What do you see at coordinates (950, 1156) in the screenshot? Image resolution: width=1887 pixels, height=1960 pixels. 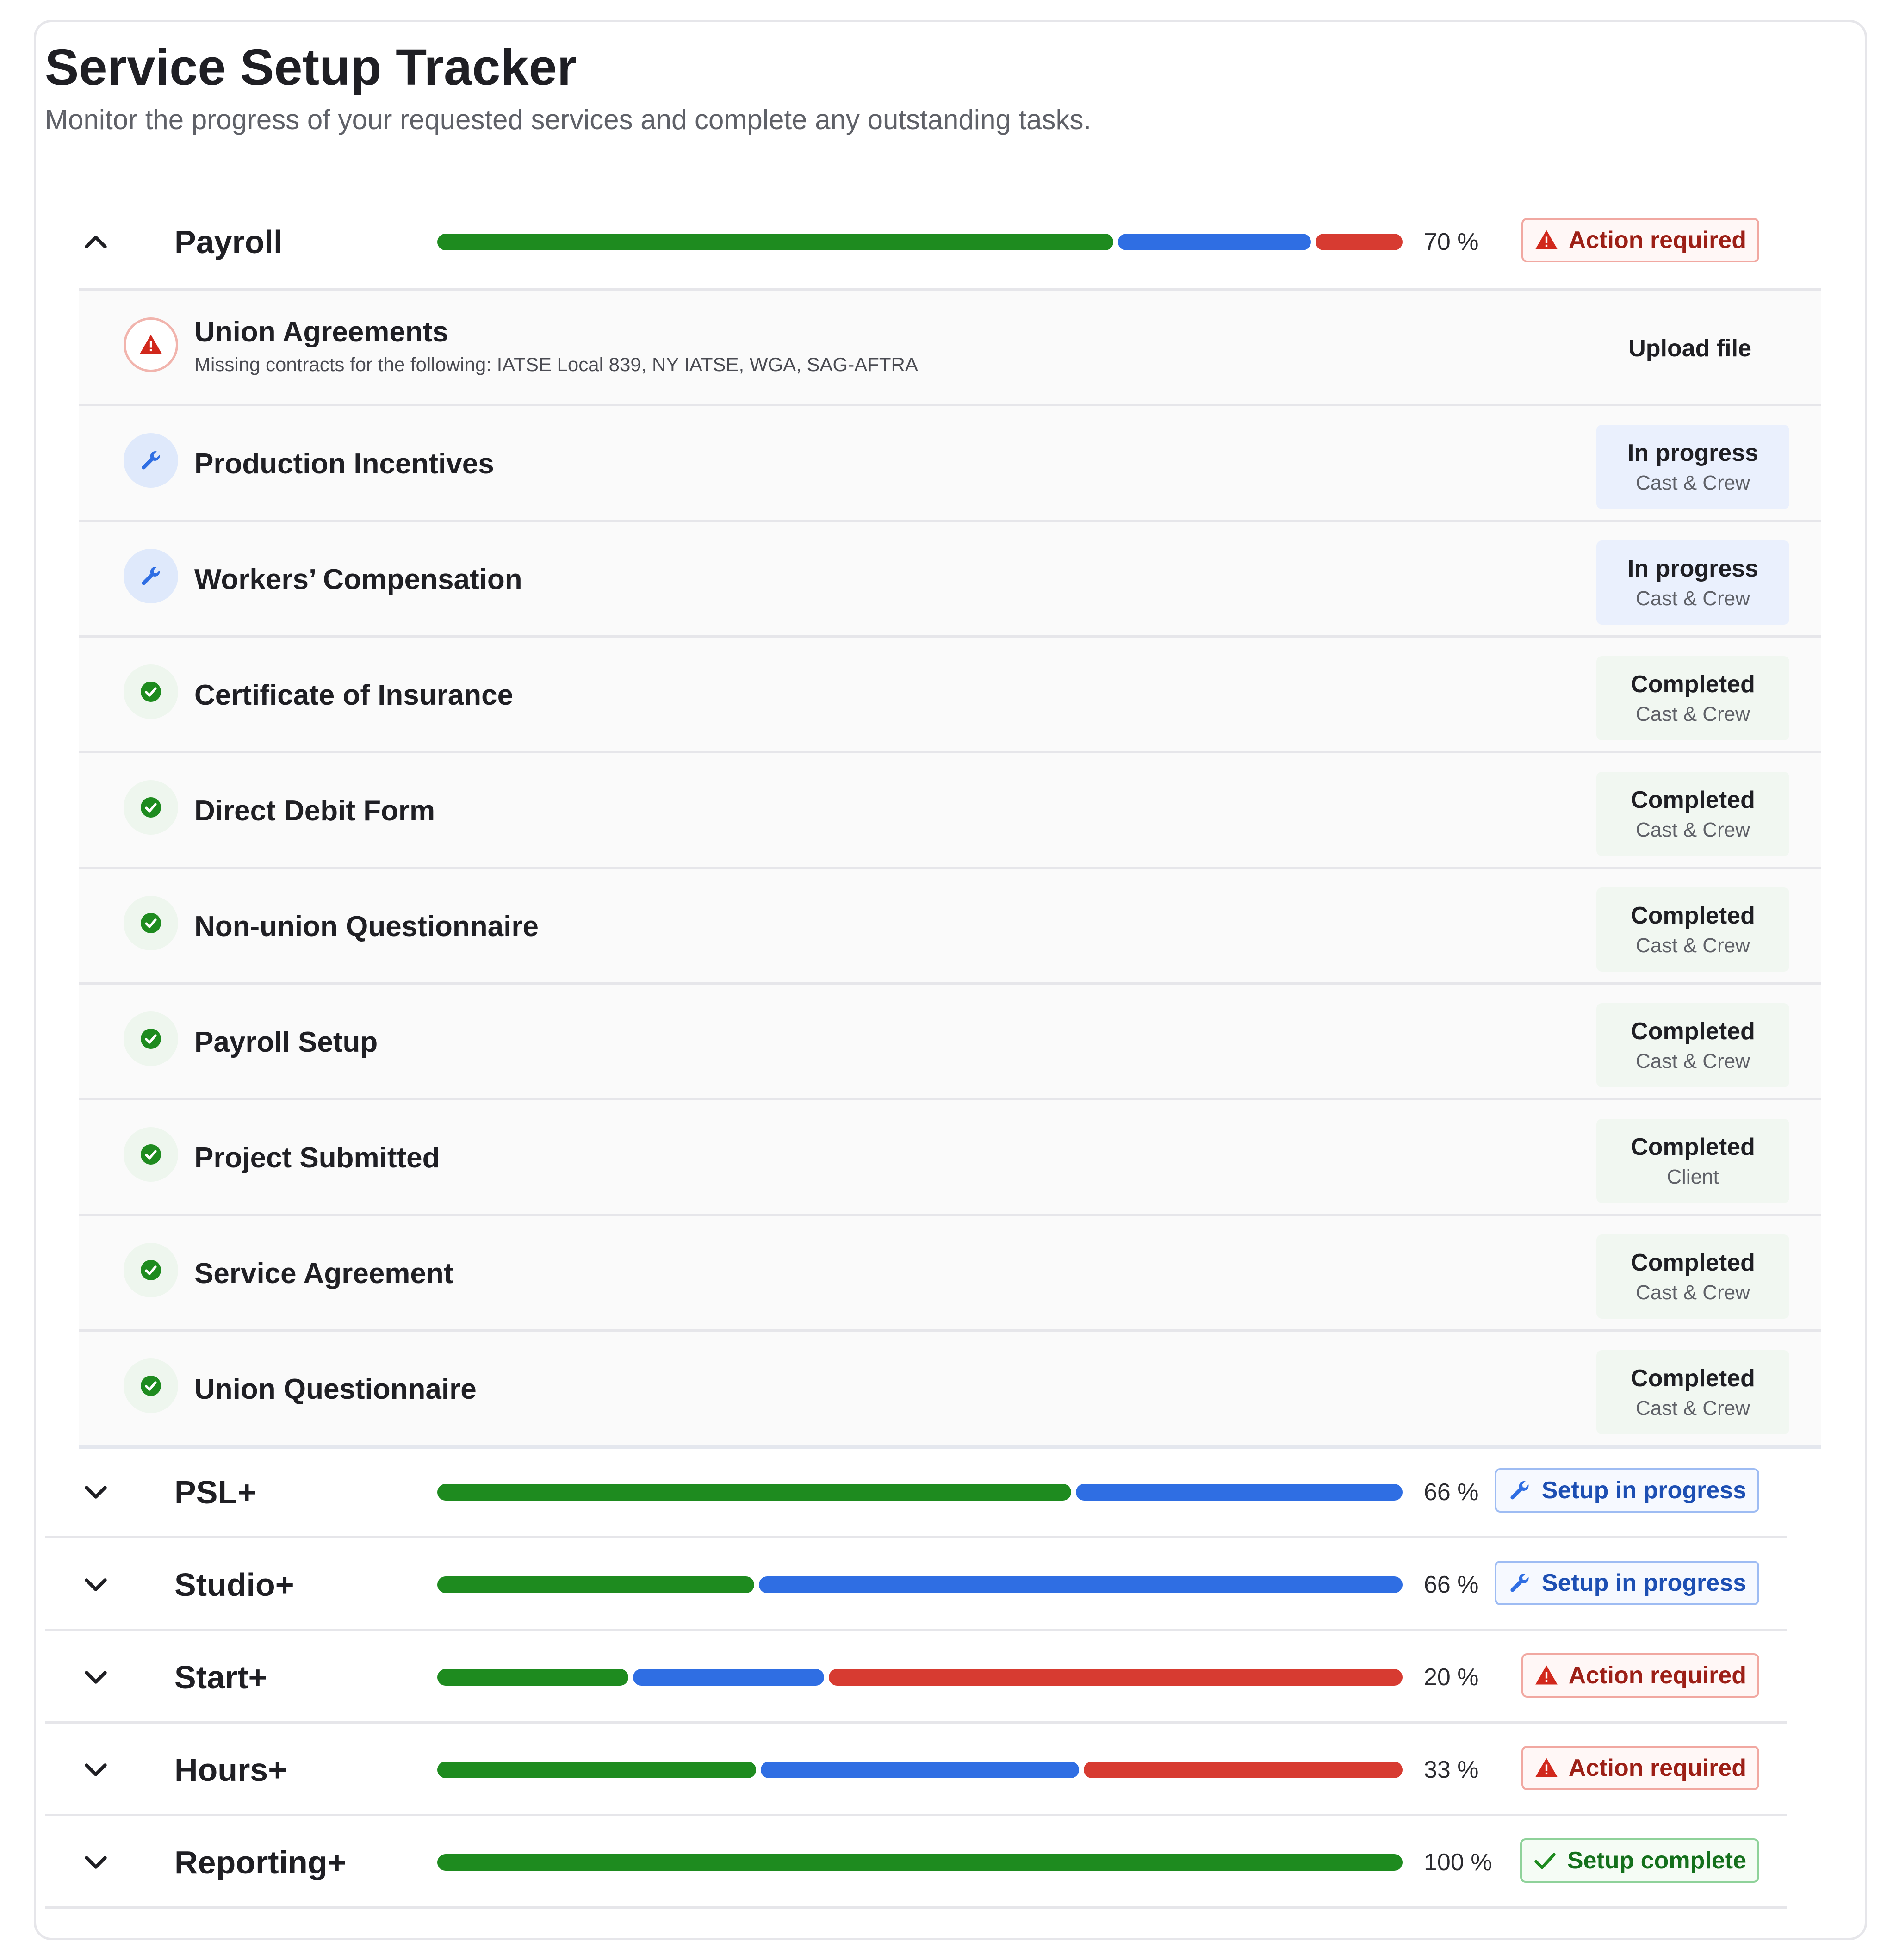 I see `task-row: Project Submitted Completed Client` at bounding box center [950, 1156].